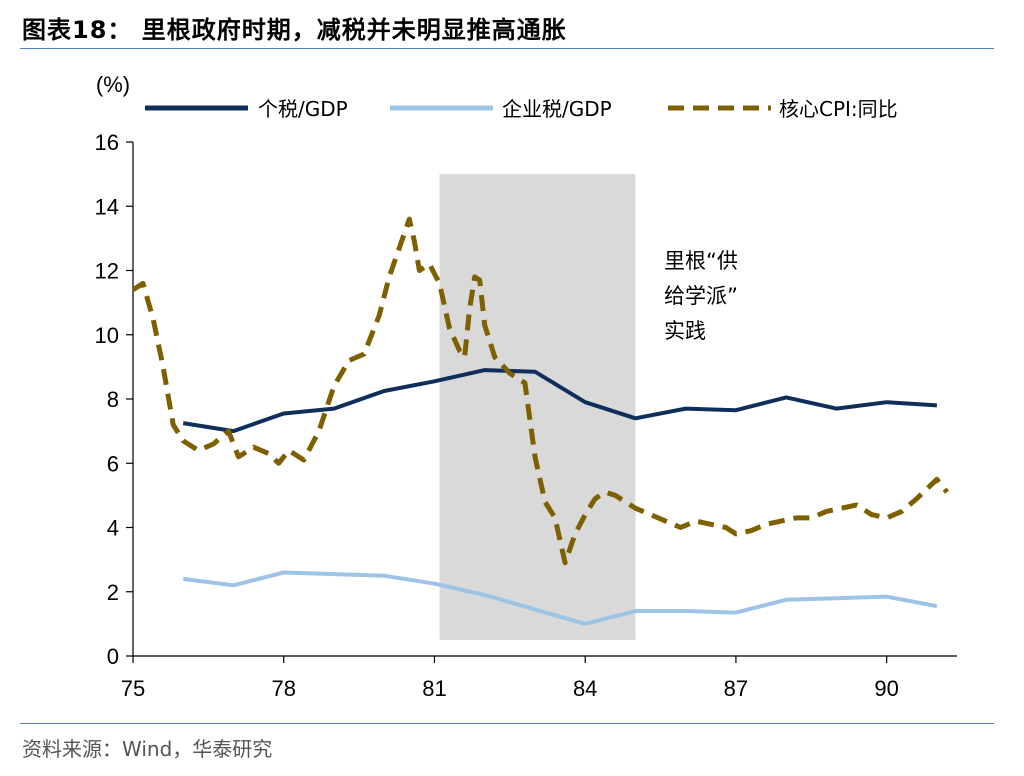 This screenshot has width=1024, height=776. Describe the element at coordinates (113, 84) in the screenshot. I see `y-unit-label: (%)` at that location.